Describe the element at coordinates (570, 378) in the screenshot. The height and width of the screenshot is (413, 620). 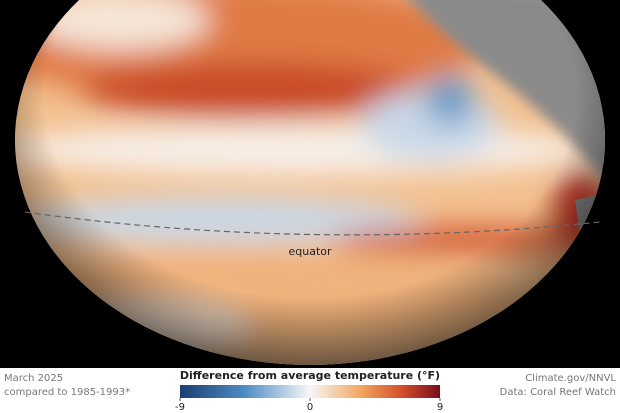
I see `credit: Climate.gov/NNVL` at that location.